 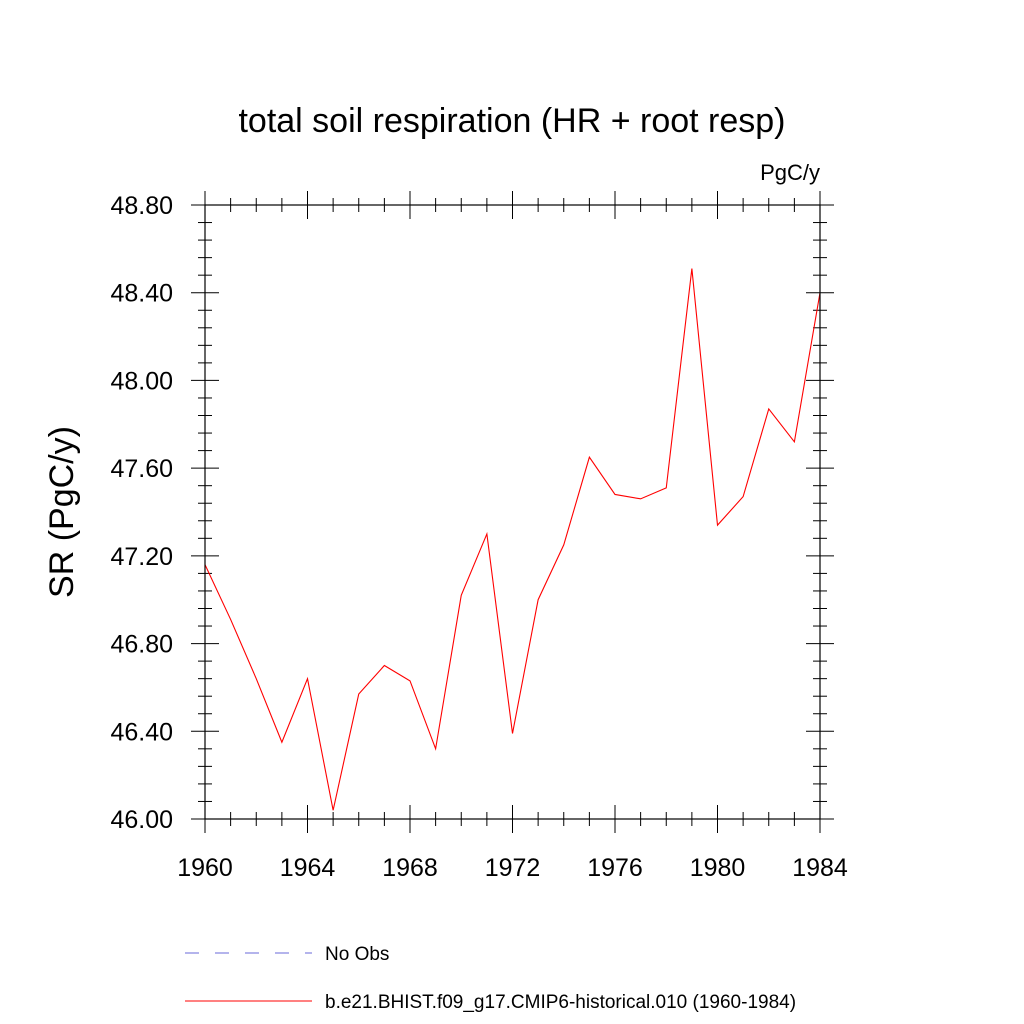 I want to click on x-tick-label: 1980, so click(x=718, y=868).